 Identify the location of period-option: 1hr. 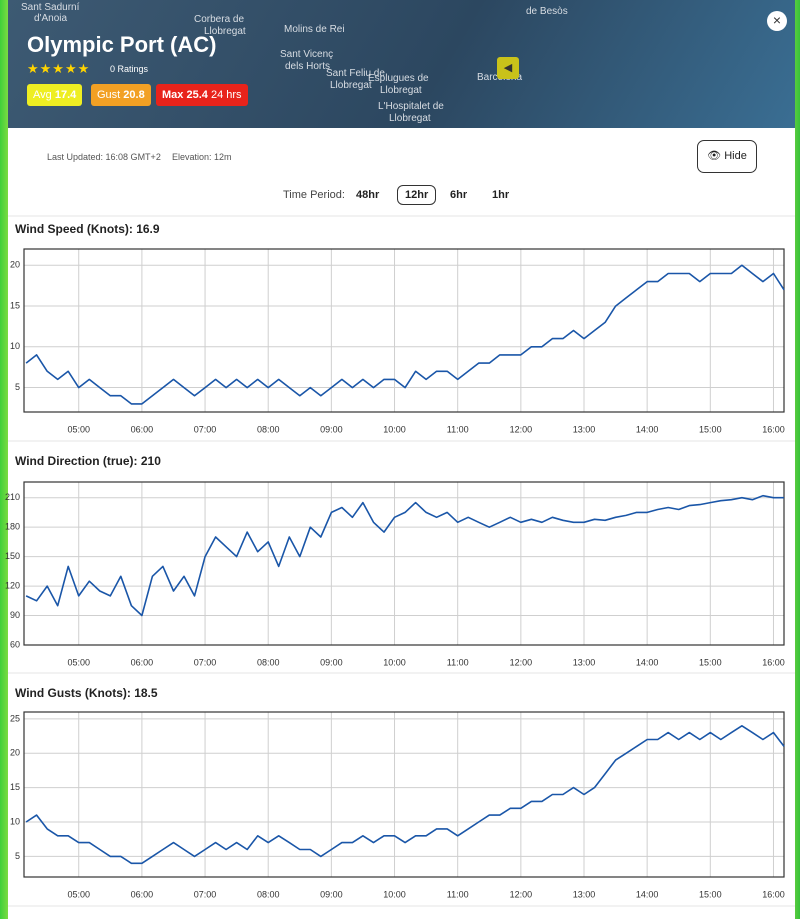
(501, 195).